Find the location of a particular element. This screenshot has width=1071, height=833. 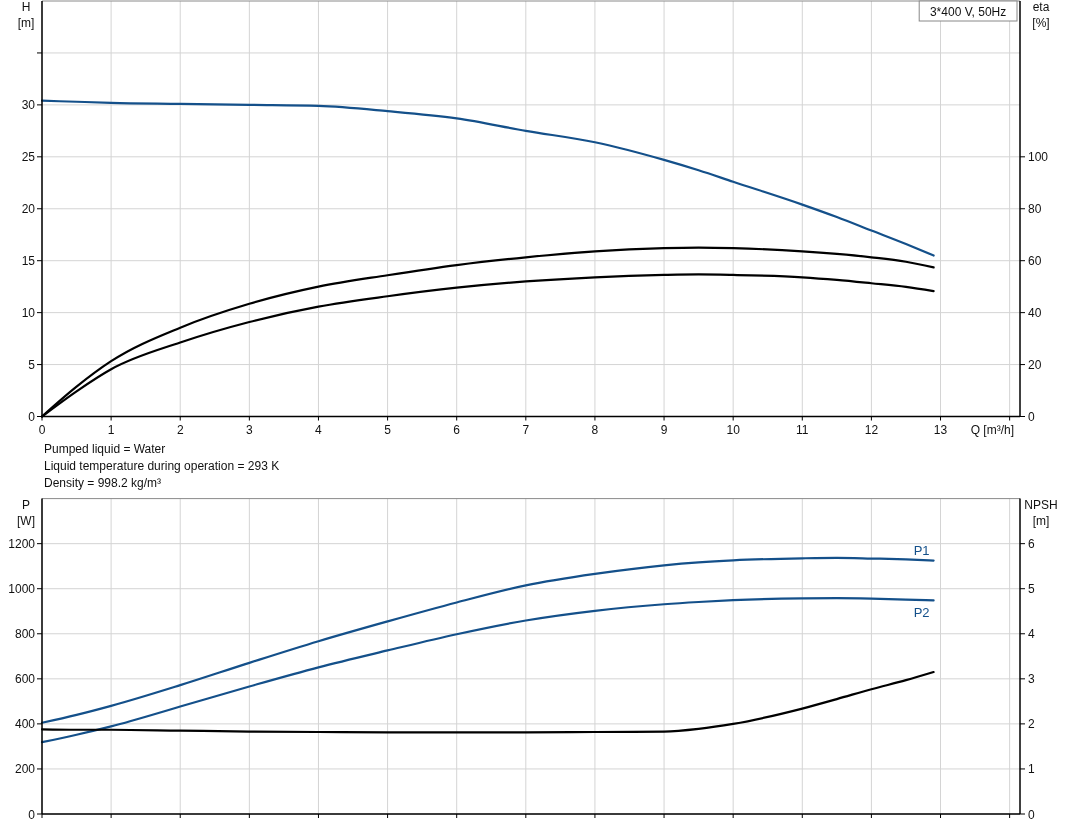

x-tick-label: 11 is located at coordinates (802, 430).